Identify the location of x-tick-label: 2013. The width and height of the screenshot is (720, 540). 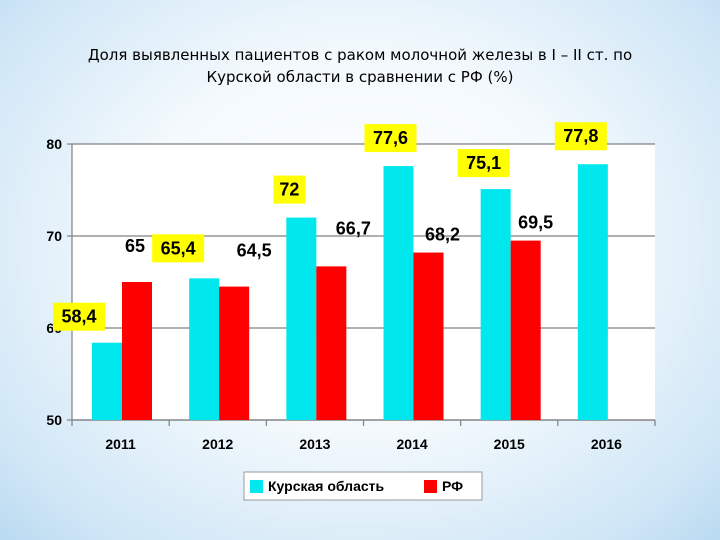
(314, 444).